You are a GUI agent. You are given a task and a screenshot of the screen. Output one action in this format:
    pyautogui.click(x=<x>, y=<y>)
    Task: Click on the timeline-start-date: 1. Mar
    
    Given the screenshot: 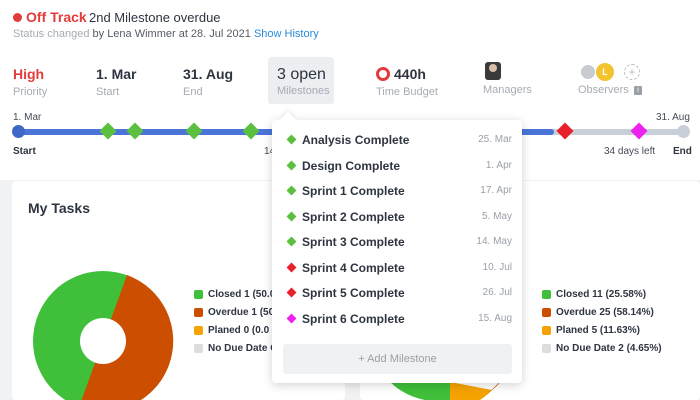 What is the action you would take?
    pyautogui.click(x=27, y=117)
    